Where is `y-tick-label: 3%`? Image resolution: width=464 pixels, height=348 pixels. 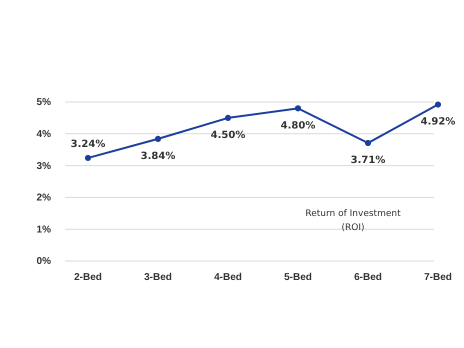 y-tick-label: 3% is located at coordinates (44, 166).